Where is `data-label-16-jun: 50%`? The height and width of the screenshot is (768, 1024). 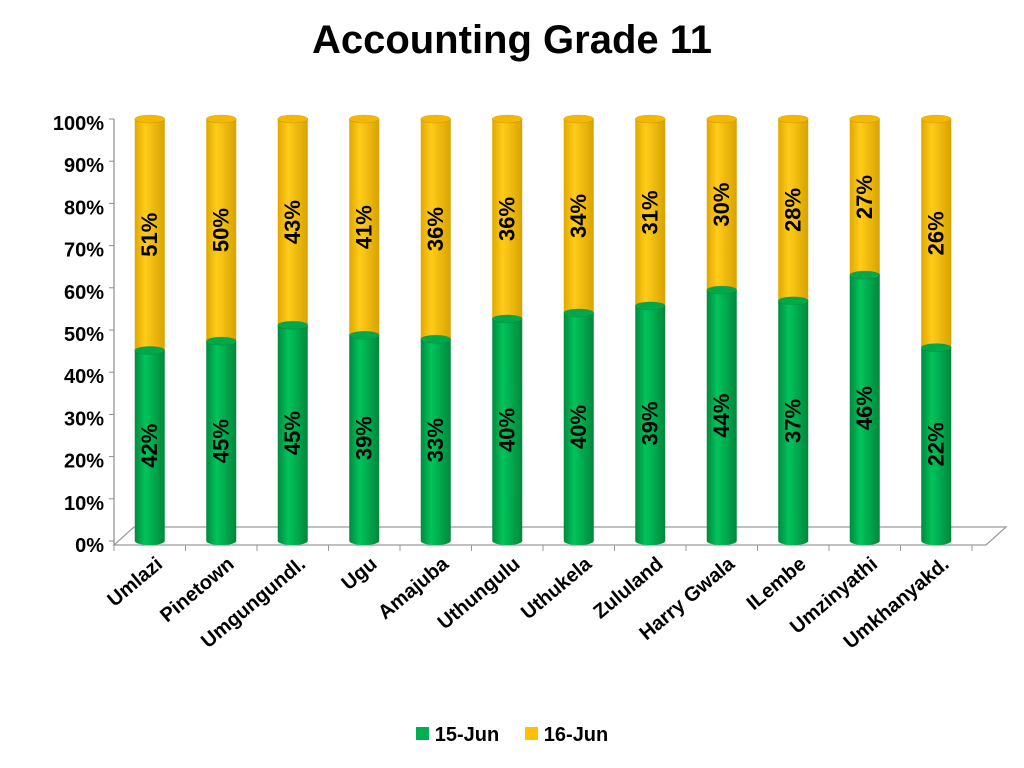 data-label-16-jun: 50% is located at coordinates (221, 230).